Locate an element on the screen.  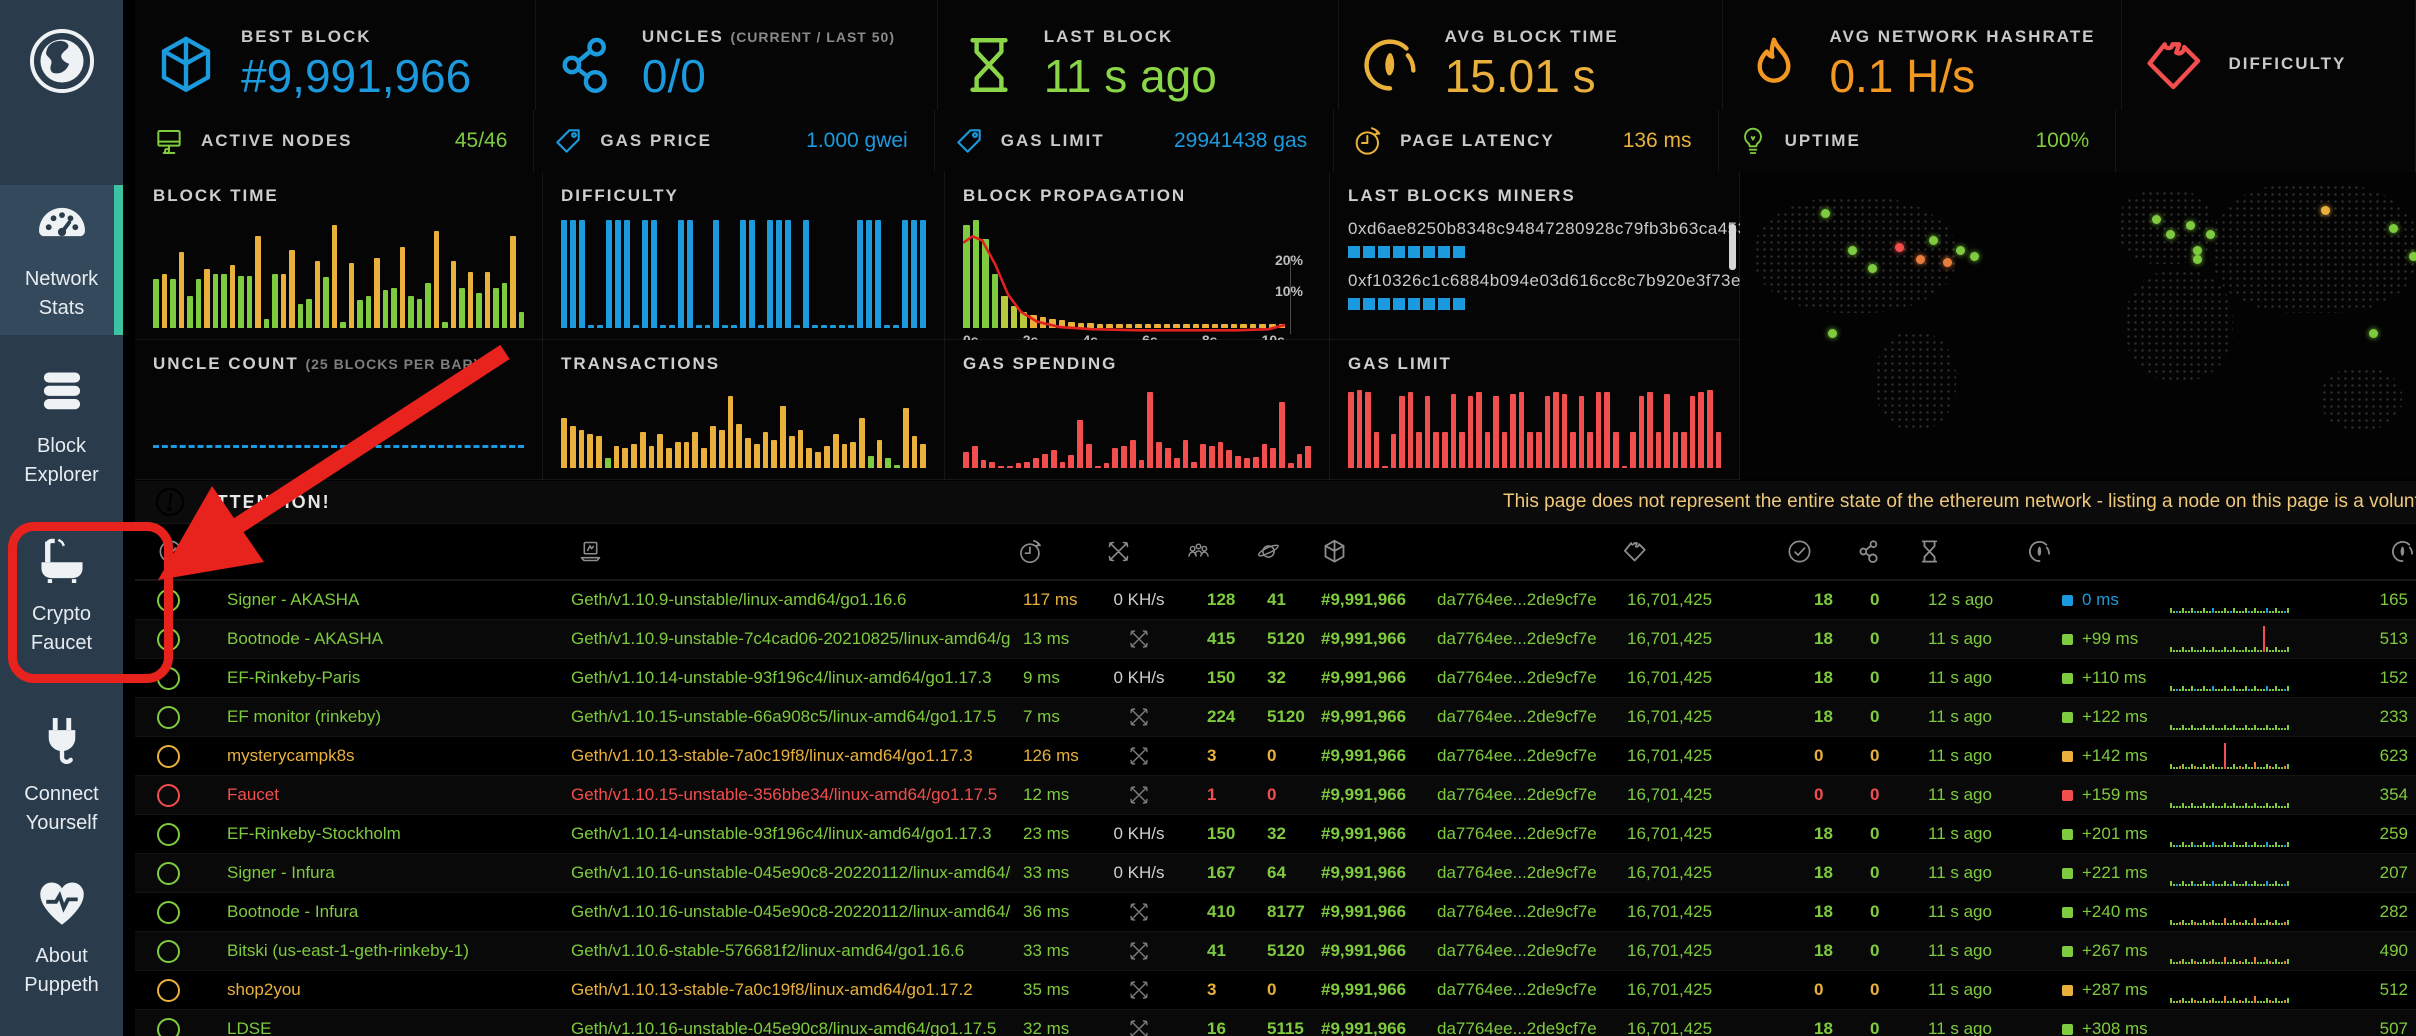
chart-title: GAS SPENDING is located at coordinates (1040, 363).